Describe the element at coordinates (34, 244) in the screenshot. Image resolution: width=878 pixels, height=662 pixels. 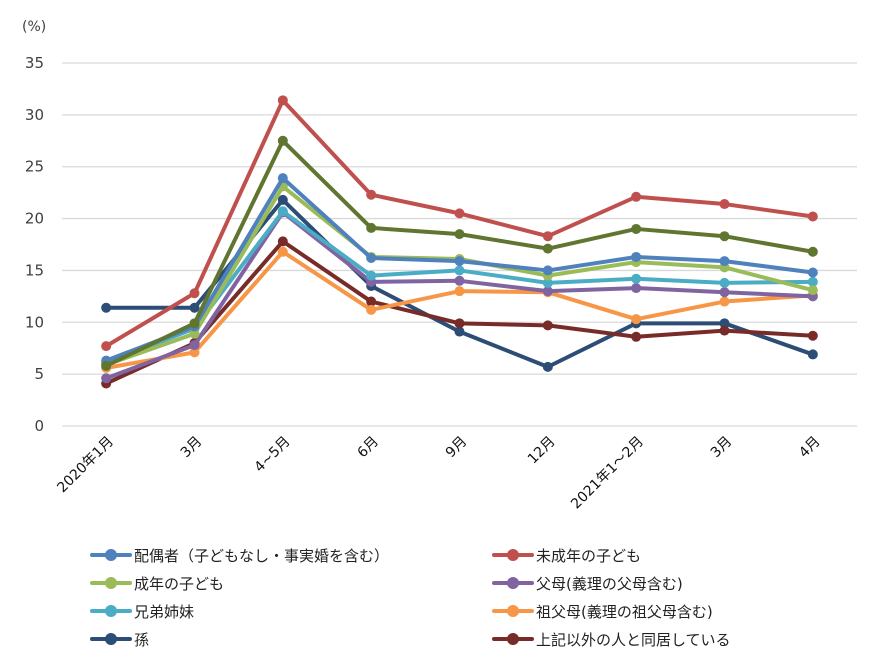
I see `y-axis-ticks: 0 5 10 15 20 25 30 35` at that location.